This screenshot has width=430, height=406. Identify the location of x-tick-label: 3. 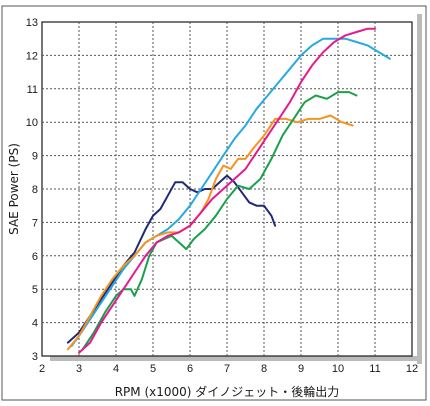
(79, 369).